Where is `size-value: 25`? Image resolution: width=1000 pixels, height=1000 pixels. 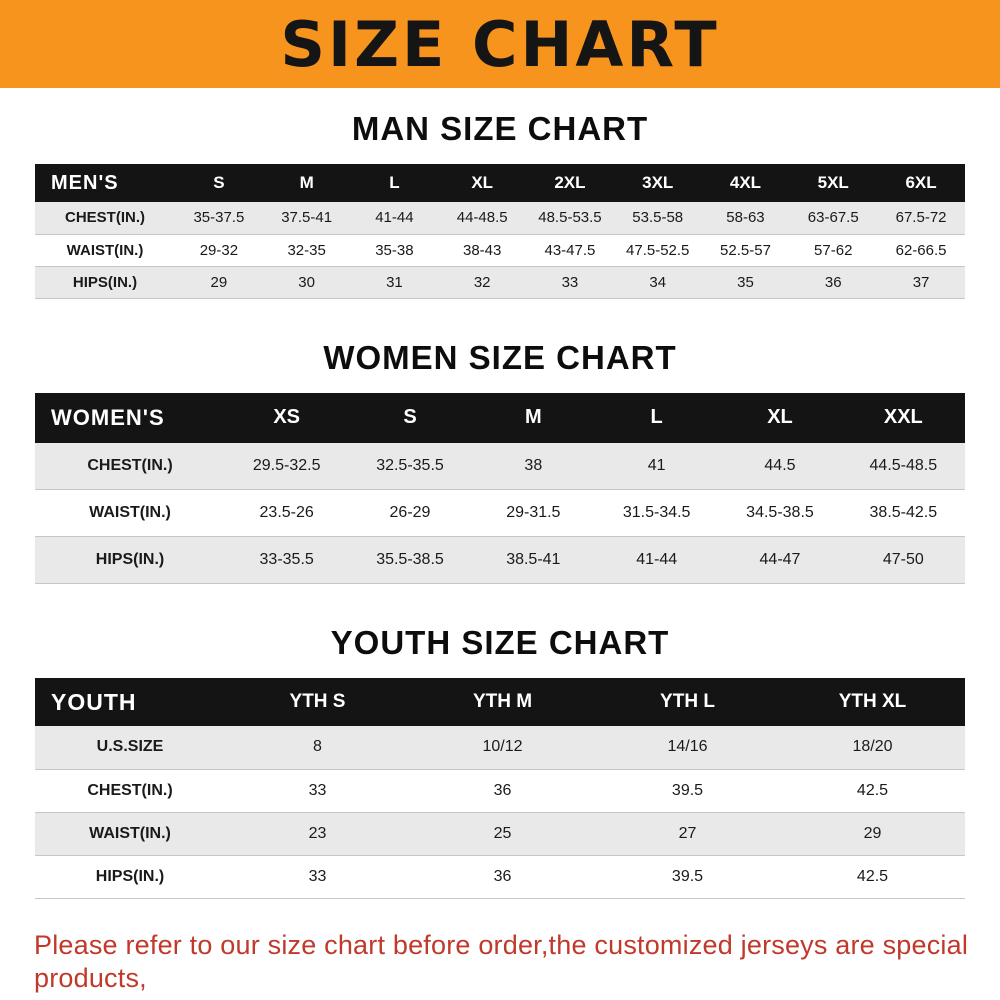 size-value: 25 is located at coordinates (502, 833).